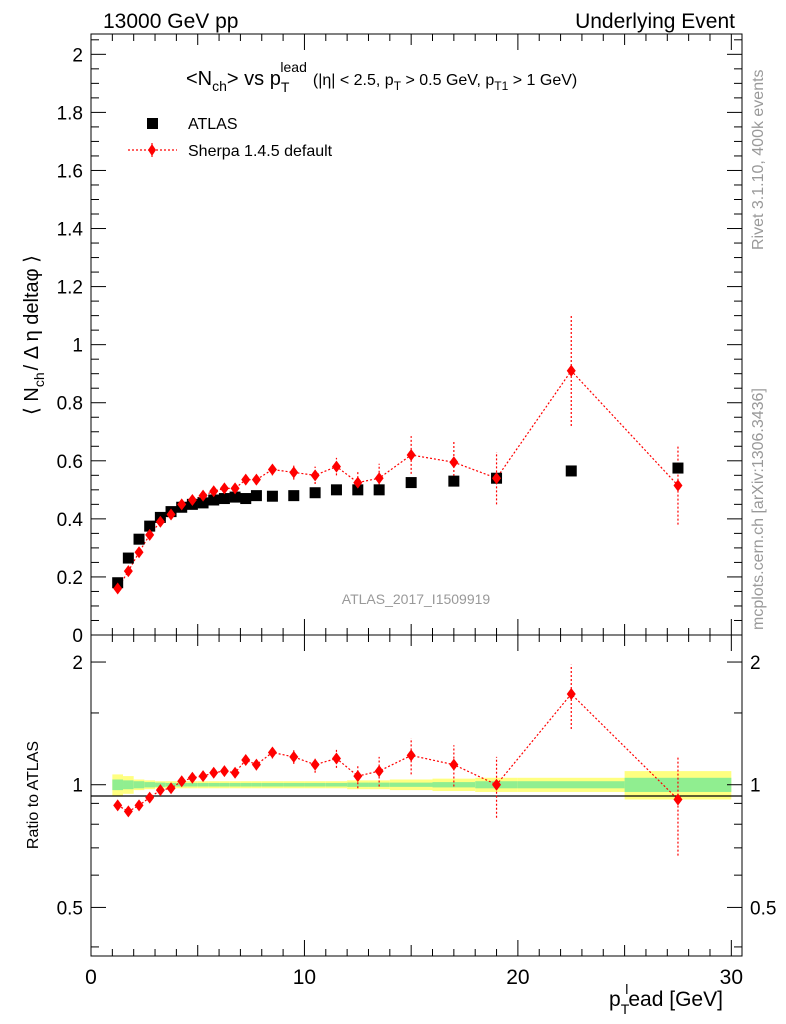  I want to click on x-tick-label: 20, so click(517, 977).